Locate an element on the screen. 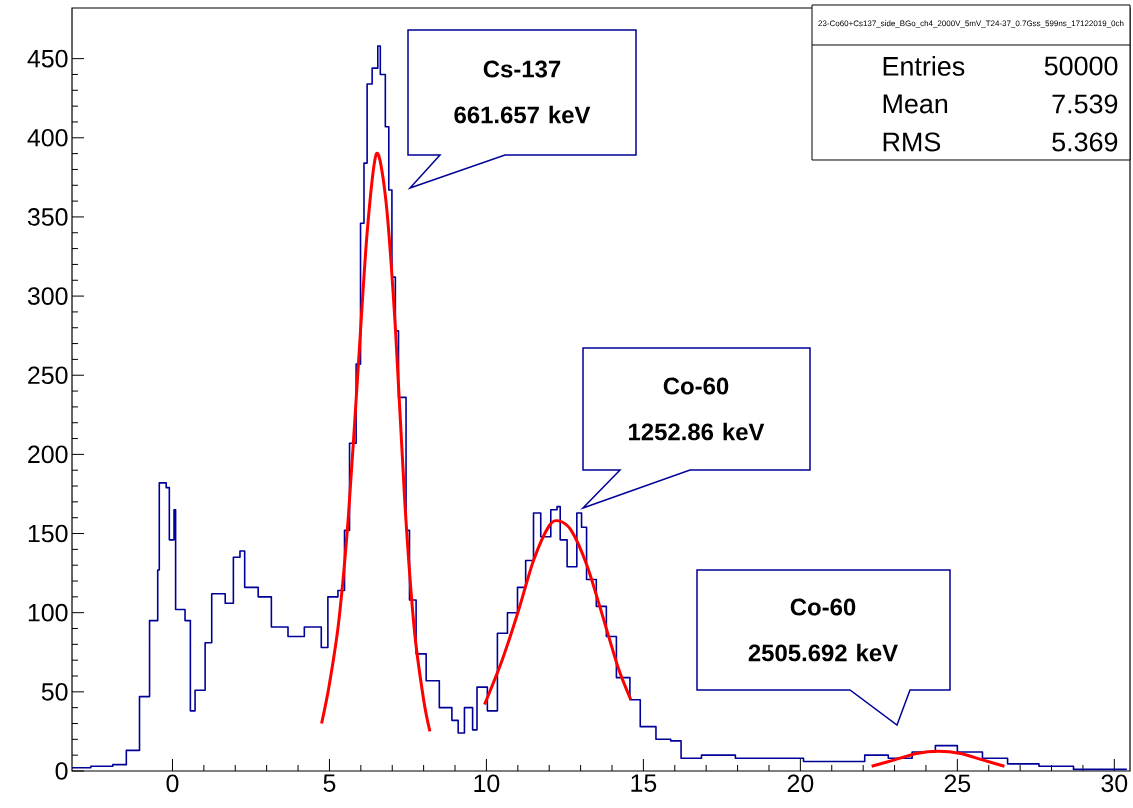 The image size is (1133, 808). annotation: Cs-137 661.657 keV is located at coordinates (522, 92).